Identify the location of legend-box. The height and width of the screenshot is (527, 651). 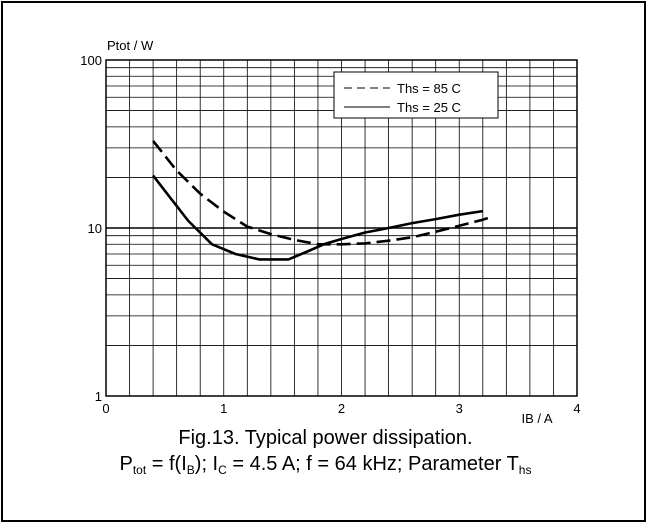
(416, 95).